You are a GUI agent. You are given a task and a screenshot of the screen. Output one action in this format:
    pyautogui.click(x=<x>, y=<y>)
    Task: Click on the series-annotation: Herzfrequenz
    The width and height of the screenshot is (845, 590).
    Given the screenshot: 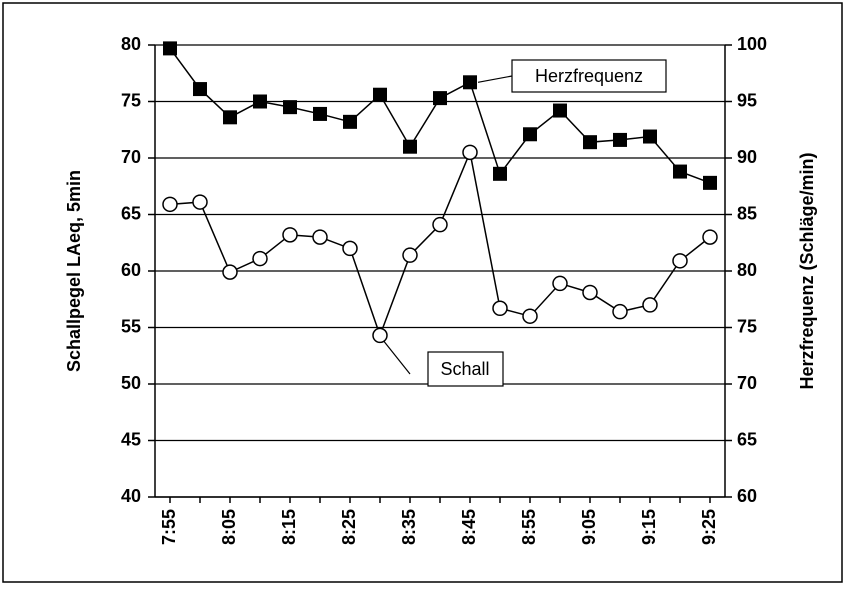 What is the action you would take?
    pyautogui.click(x=589, y=76)
    